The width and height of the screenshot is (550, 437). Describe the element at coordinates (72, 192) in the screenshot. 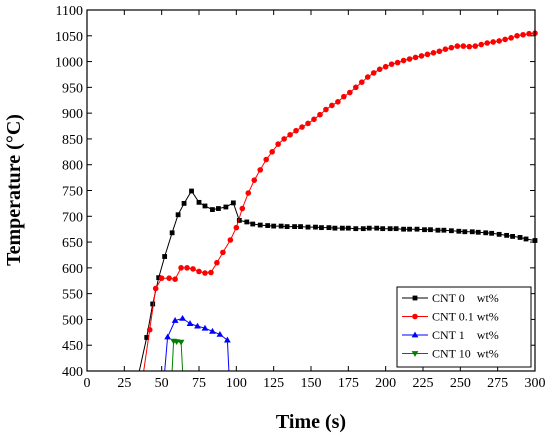

I see `y-tick-label: 750` at that location.